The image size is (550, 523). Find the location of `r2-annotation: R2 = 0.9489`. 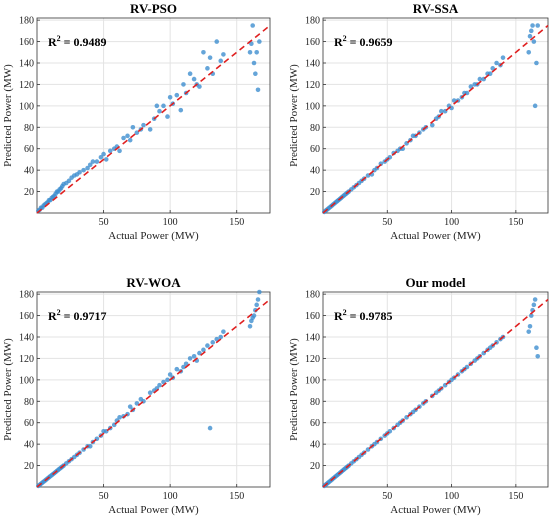

r2-annotation: R2 = 0.9489 is located at coordinates (77, 41).